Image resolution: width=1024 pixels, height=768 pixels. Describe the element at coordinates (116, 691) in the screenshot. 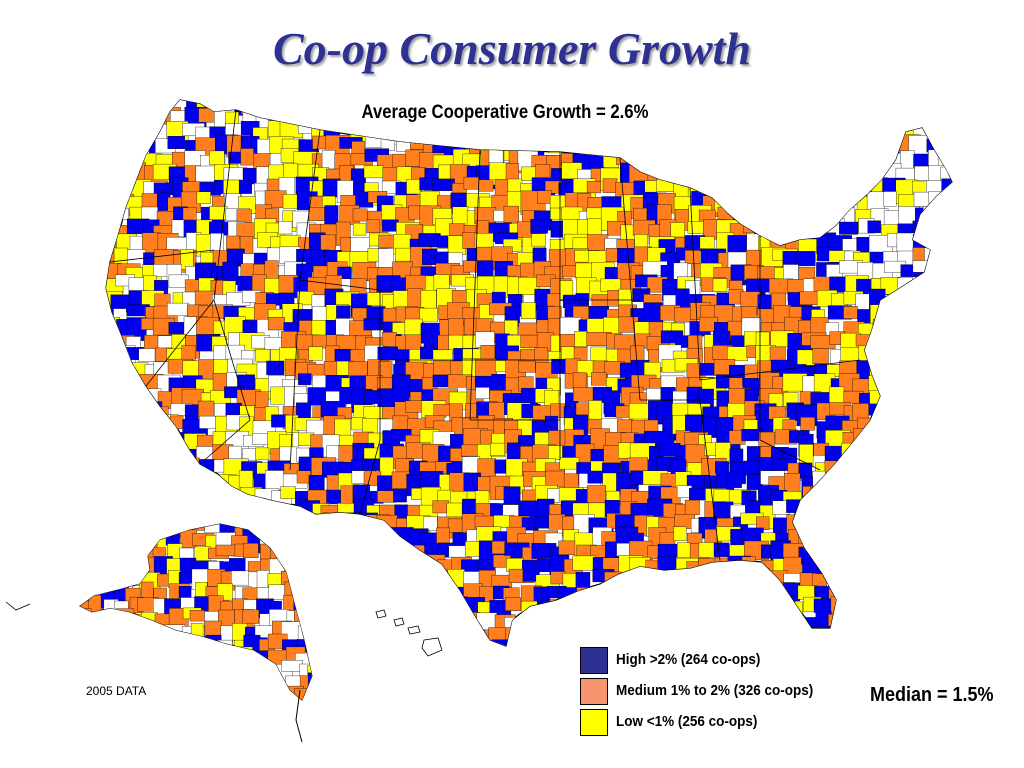

I see `data-year-label: 2005 DATA` at that location.